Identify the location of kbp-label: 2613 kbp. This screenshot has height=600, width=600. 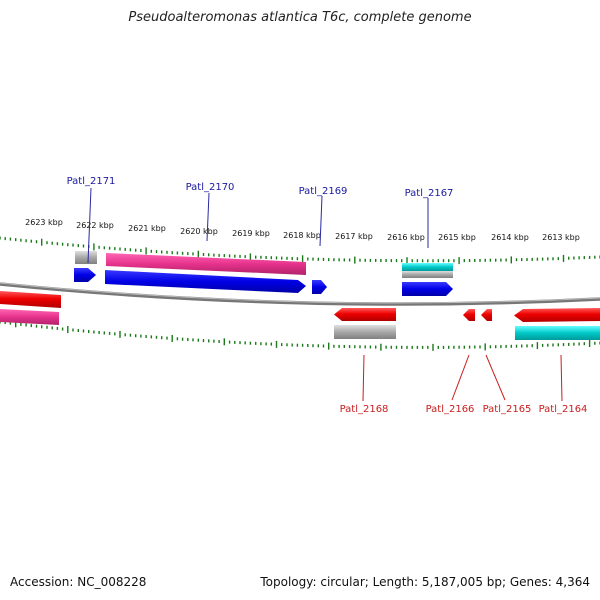
(561, 237).